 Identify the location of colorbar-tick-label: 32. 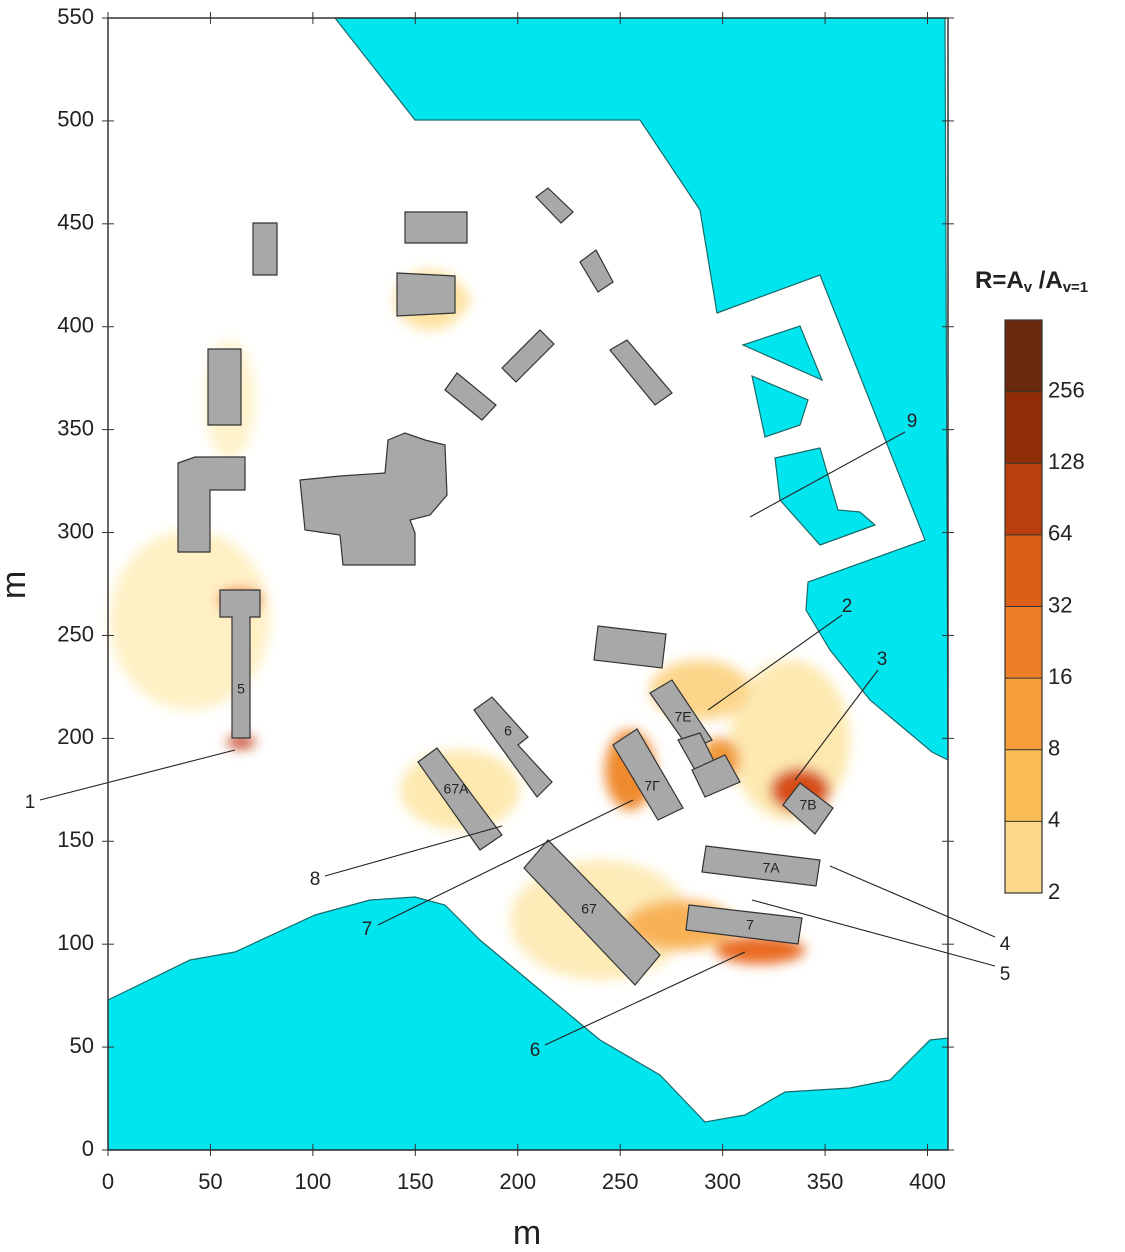
(1060, 604).